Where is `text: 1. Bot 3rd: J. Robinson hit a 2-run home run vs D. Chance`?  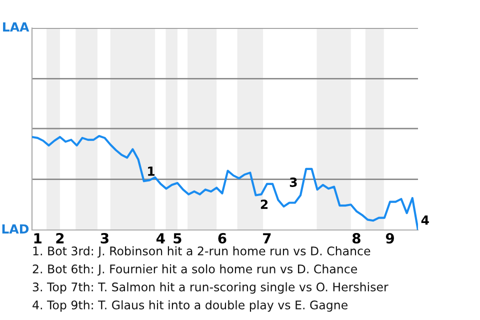
text: 1. Bot 3rd: J. Robinson hit a 2-run home run vs D. Chance is located at coordinates (201, 252).